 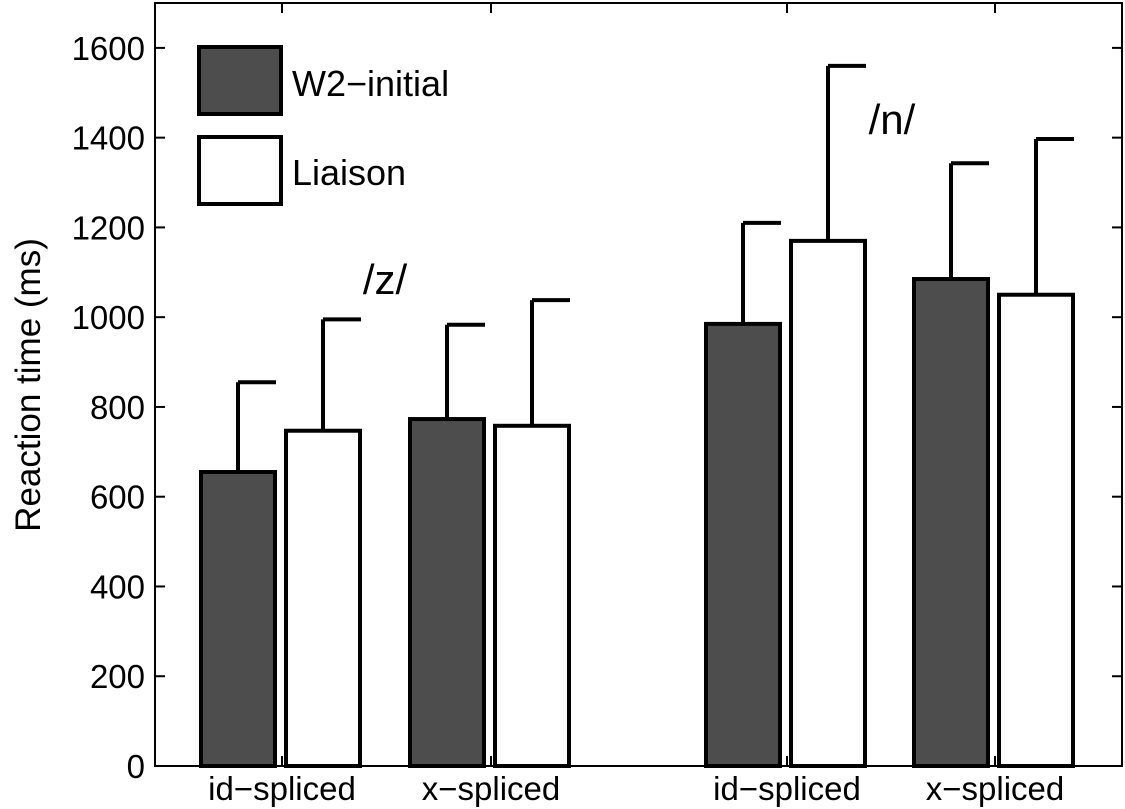 What do you see at coordinates (240, 170) in the screenshot?
I see `legend-swatch-liaison` at bounding box center [240, 170].